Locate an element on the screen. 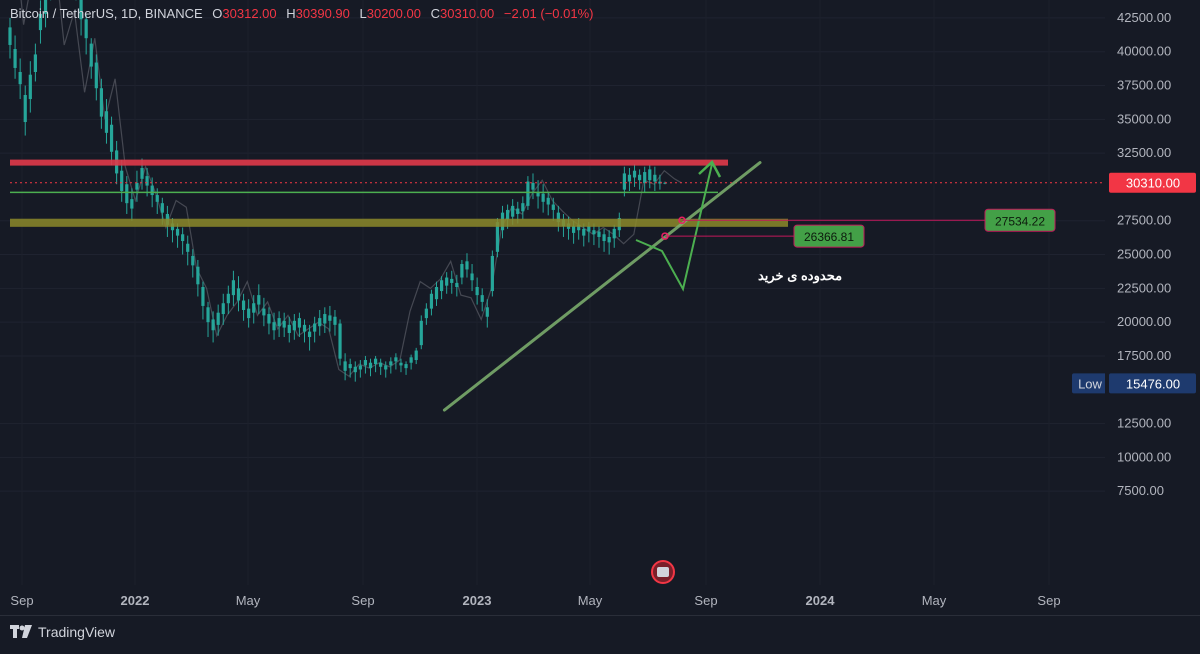  low-value-label: 15476.00 is located at coordinates (1153, 383).